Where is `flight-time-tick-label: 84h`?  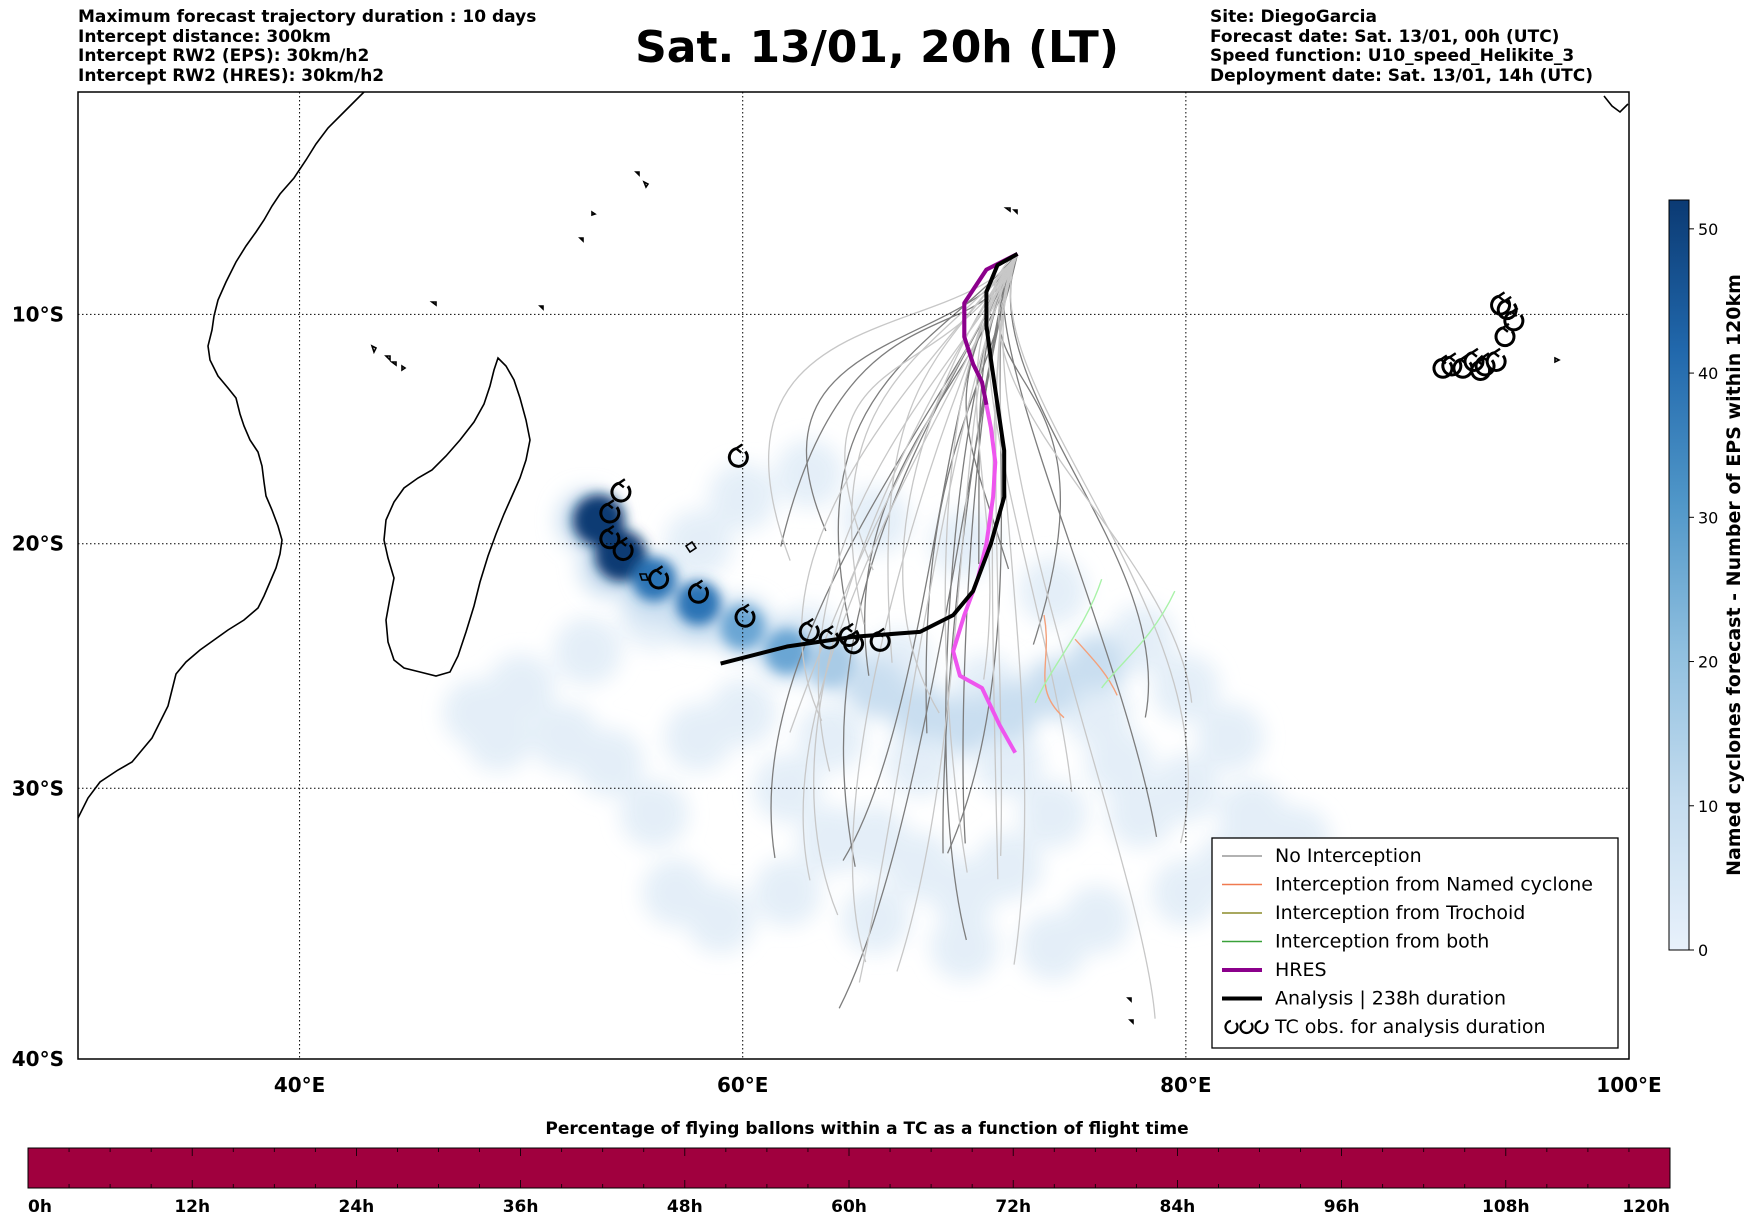
flight-time-tick-label: 84h is located at coordinates (1178, 1207).